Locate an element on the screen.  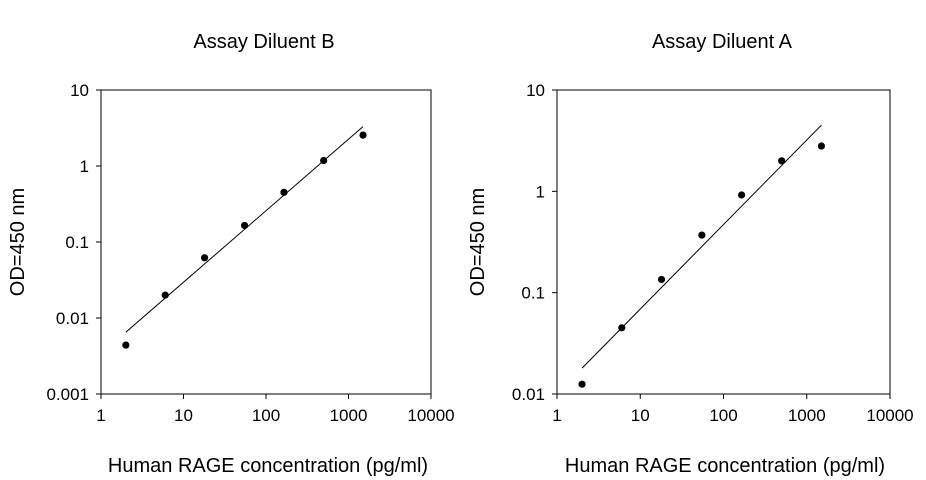
chart-title: Assay Diluent A is located at coordinates (722, 42).